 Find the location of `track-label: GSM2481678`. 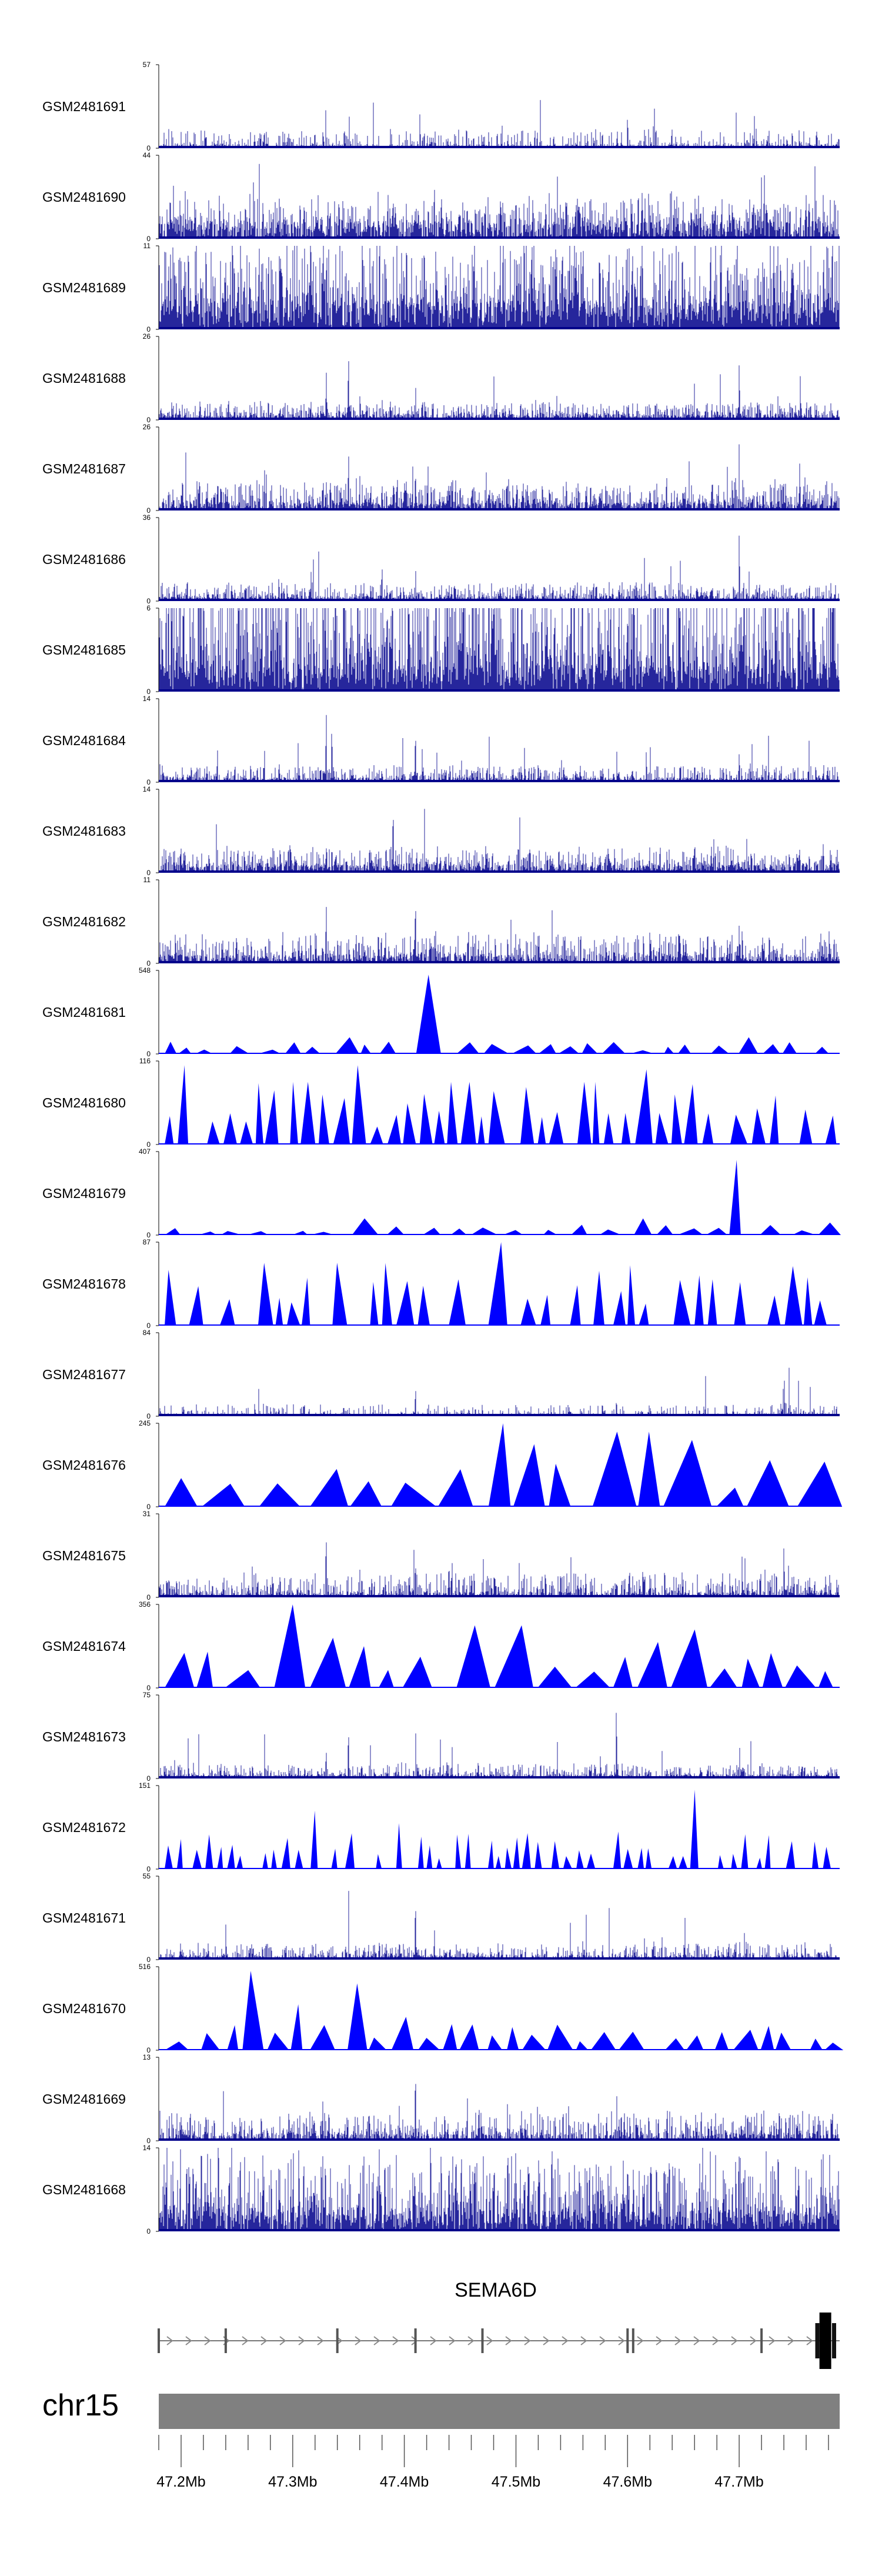

track-label: GSM2481678 is located at coordinates (84, 1284).